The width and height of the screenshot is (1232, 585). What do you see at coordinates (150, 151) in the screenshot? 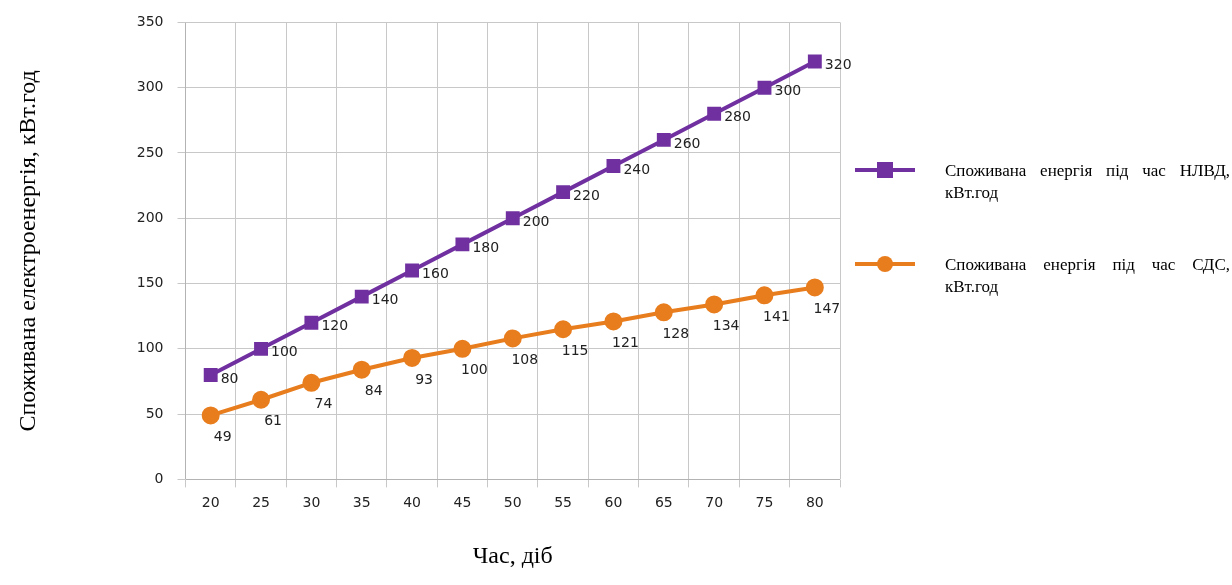
I see `y-tick-label: 250` at bounding box center [150, 151].